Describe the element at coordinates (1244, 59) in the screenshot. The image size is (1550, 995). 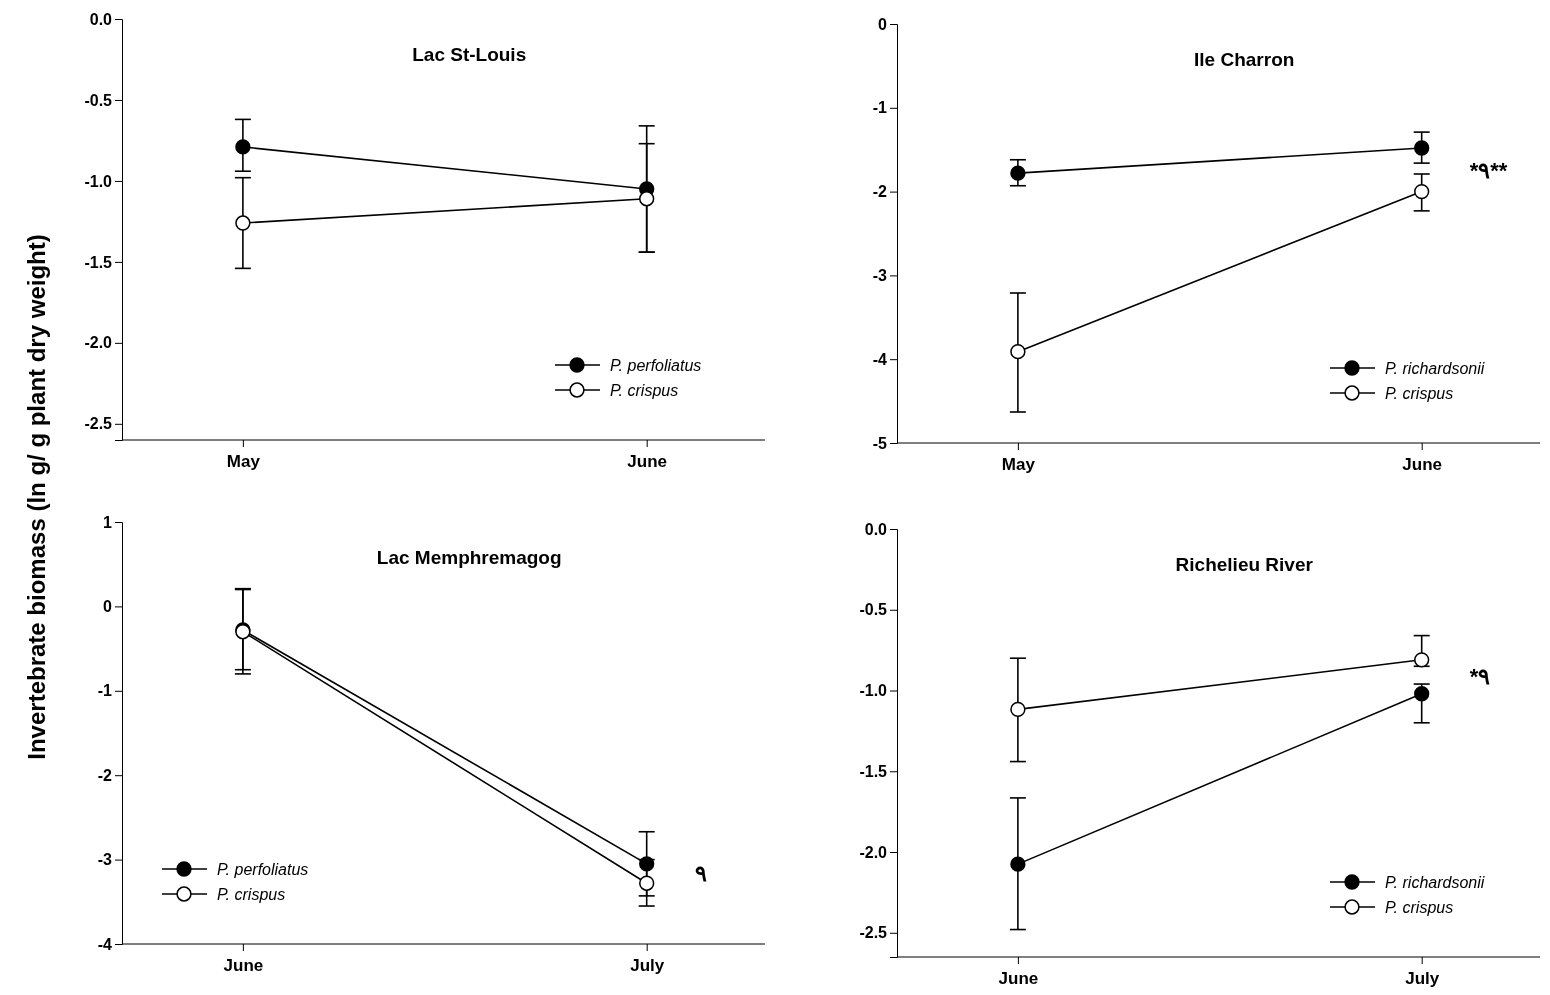
I see `text: Ile Charron` at that location.